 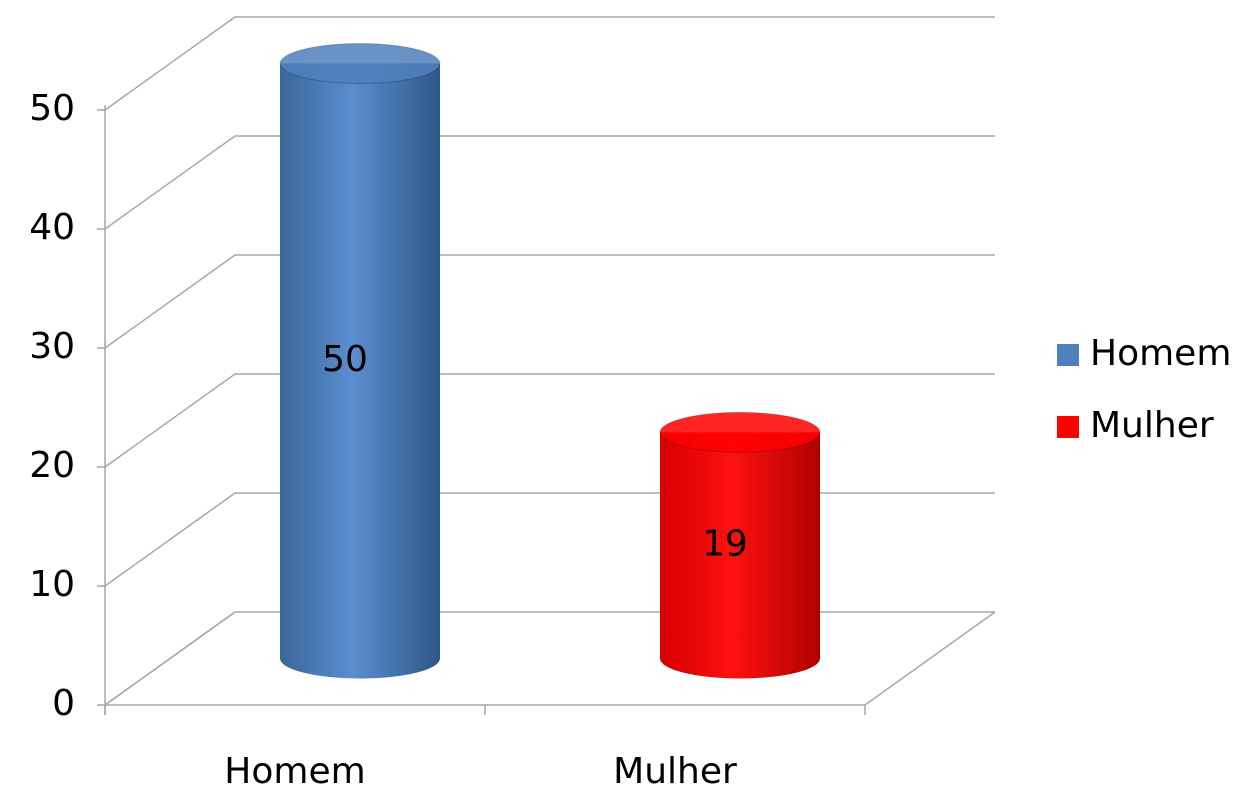 What do you see at coordinates (52, 346) in the screenshot?
I see `y-tick-label: 30` at bounding box center [52, 346].